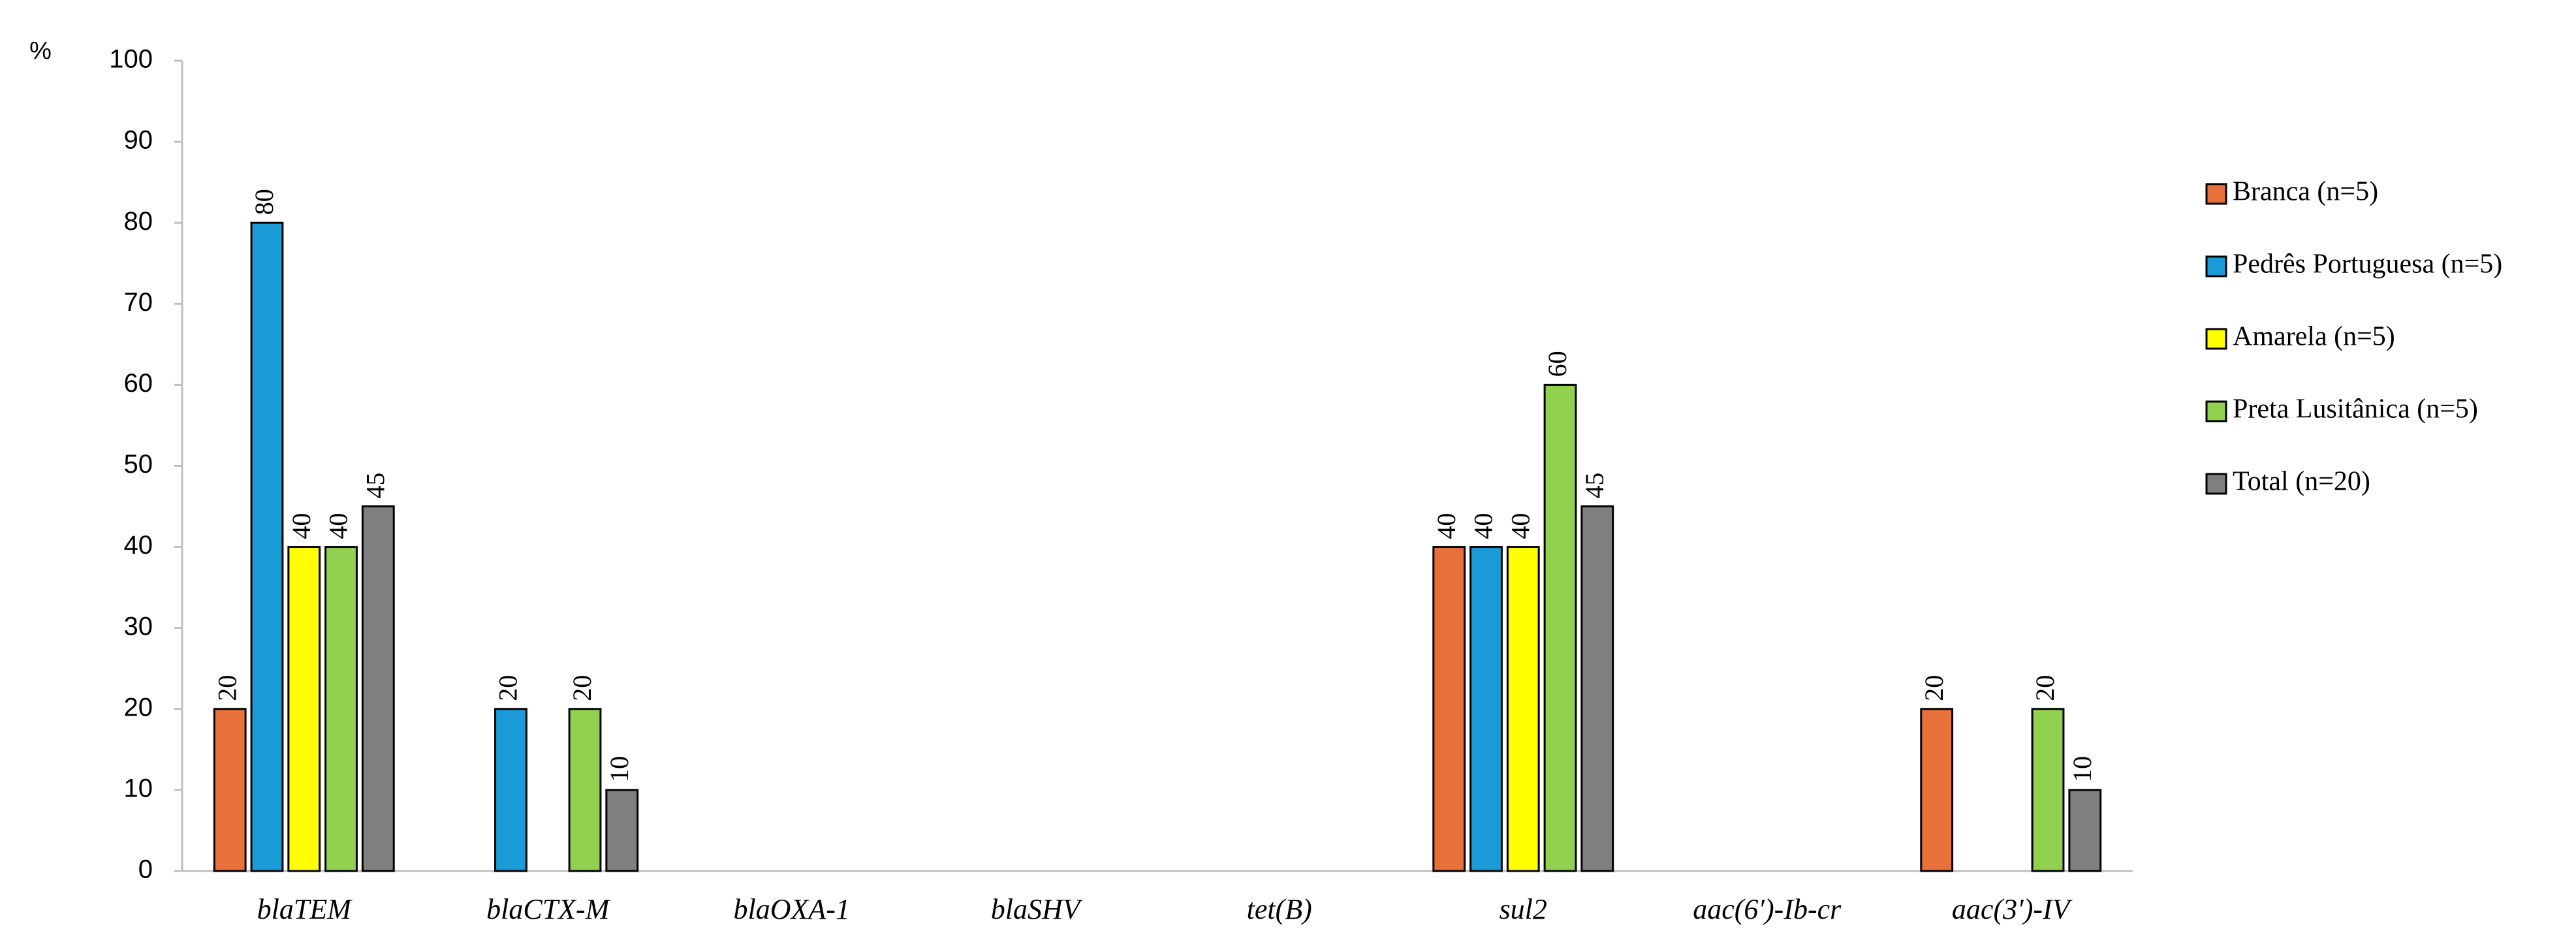 The height and width of the screenshot is (950, 2576). What do you see at coordinates (138, 788) in the screenshot?
I see `y-tick-label: 10` at bounding box center [138, 788].